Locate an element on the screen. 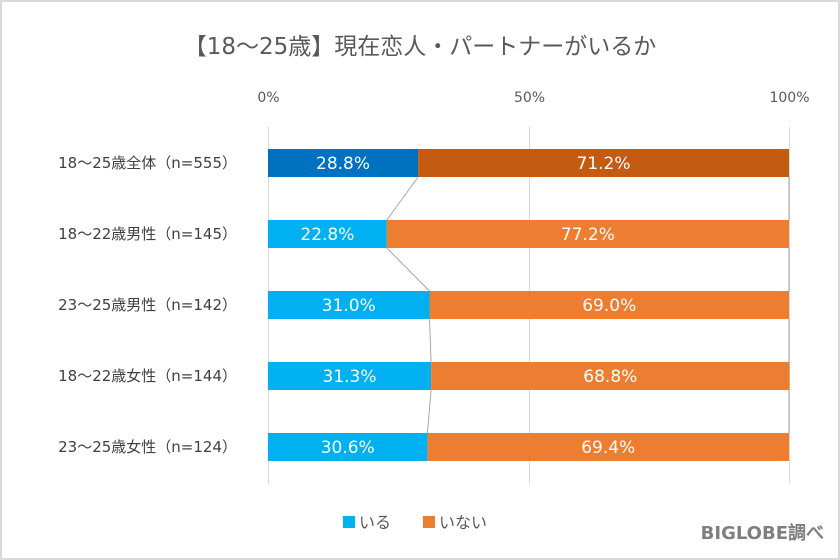 Image resolution: width=840 pixels, height=560 pixels. category-label: 23～25歳男性（n=142） is located at coordinates (147, 305).